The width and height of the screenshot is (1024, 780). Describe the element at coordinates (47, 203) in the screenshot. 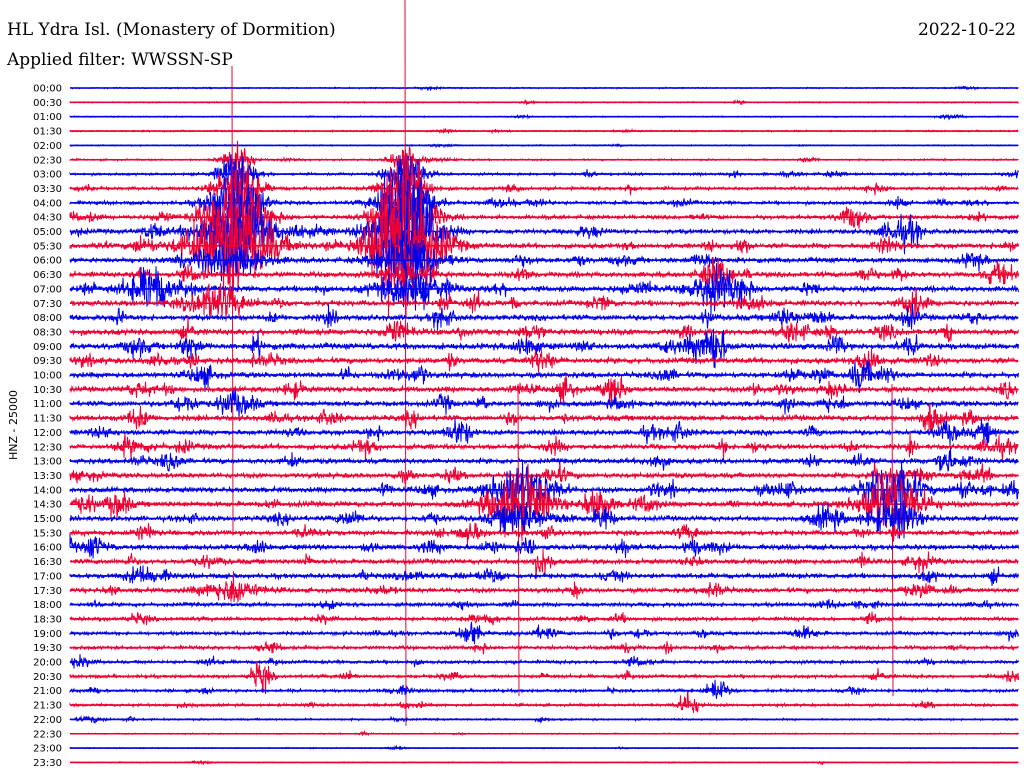

I see `time-label-0400: 04:00` at that location.